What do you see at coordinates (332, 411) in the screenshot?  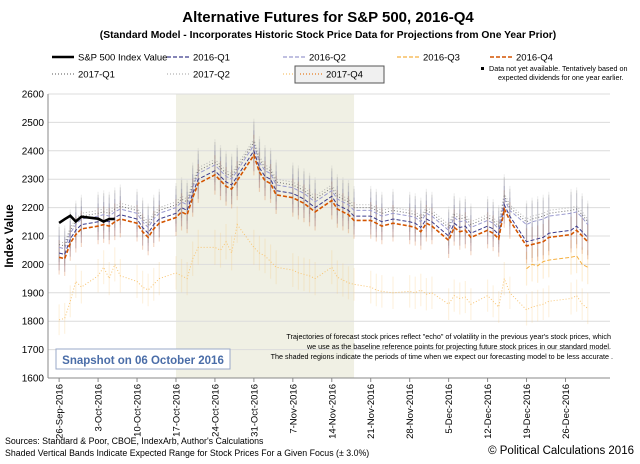 I see `x-tick-label: 14-Nov-2016` at bounding box center [332, 411].